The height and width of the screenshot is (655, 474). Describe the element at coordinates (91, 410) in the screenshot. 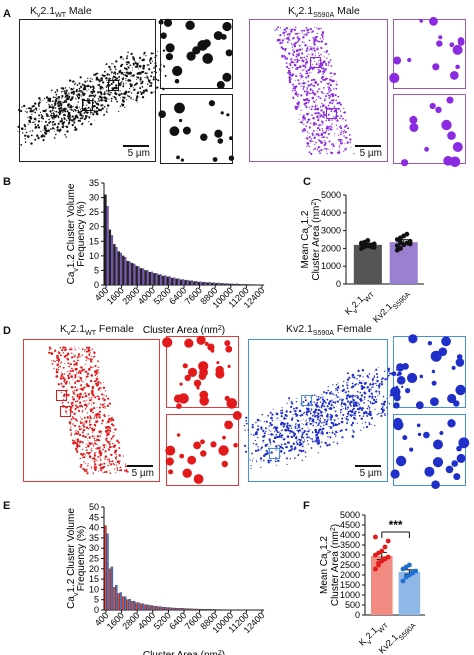

I see `image-d-wt-overview: 5 µm` at that location.